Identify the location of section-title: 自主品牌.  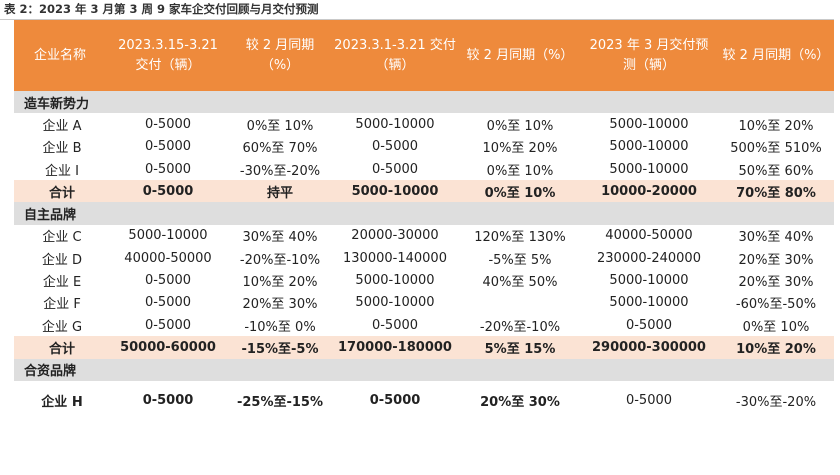
(60, 213).